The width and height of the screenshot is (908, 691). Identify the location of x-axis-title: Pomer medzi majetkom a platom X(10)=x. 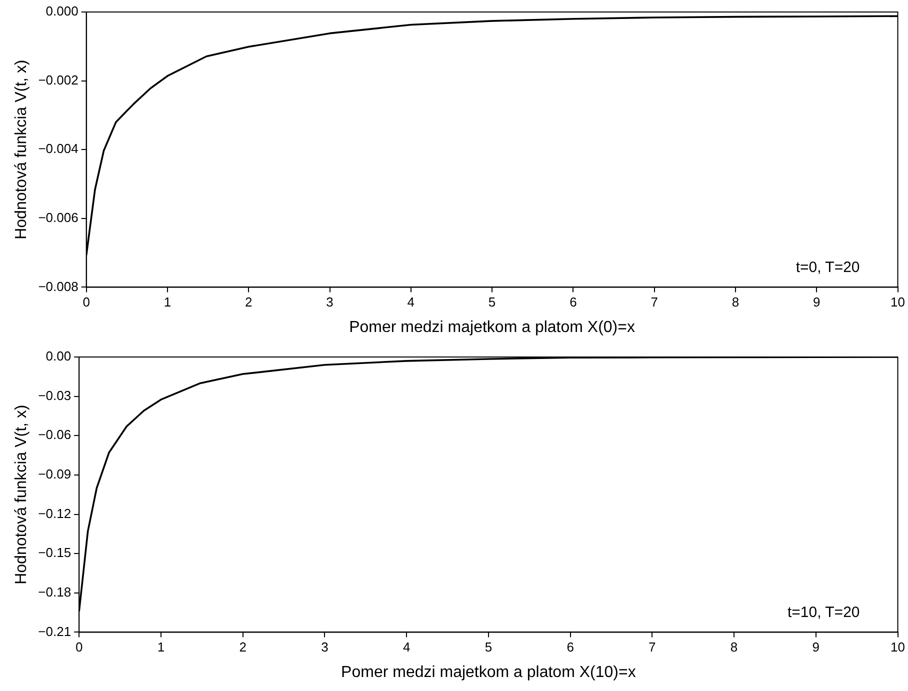
(488, 672).